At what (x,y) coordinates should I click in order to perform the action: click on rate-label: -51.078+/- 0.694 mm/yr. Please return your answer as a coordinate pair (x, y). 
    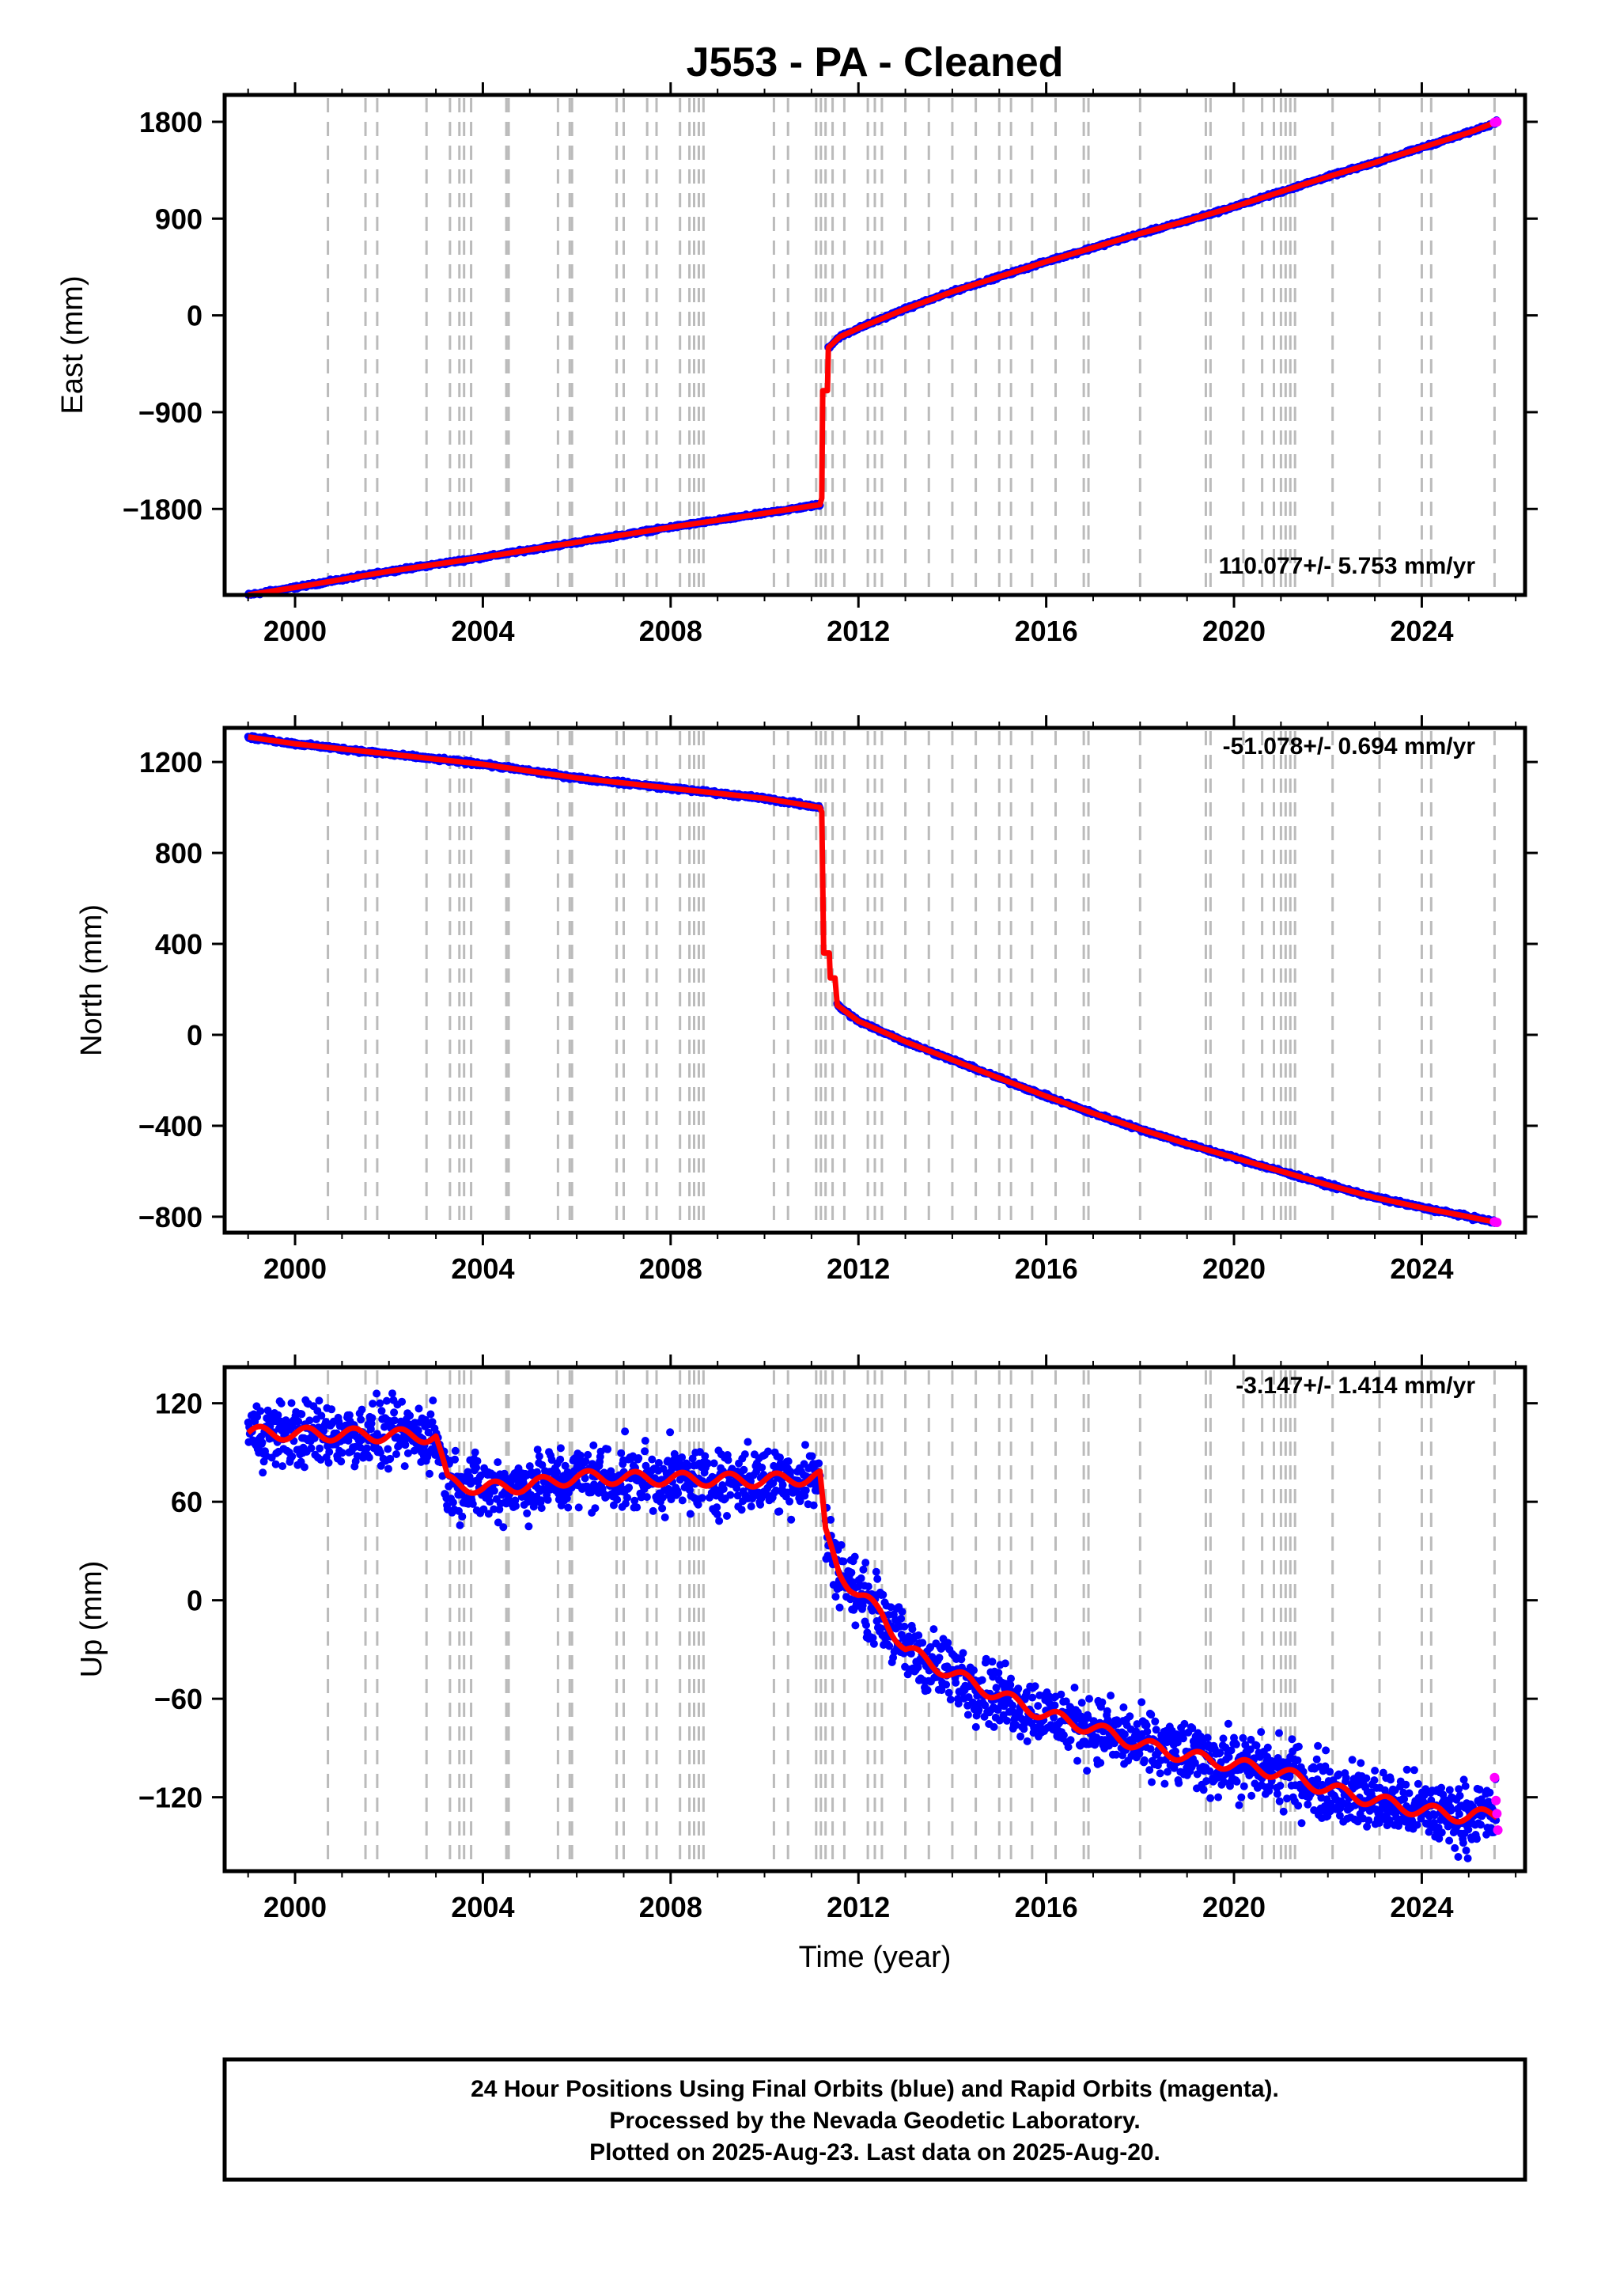
    Looking at the image, I should click on (1350, 746).